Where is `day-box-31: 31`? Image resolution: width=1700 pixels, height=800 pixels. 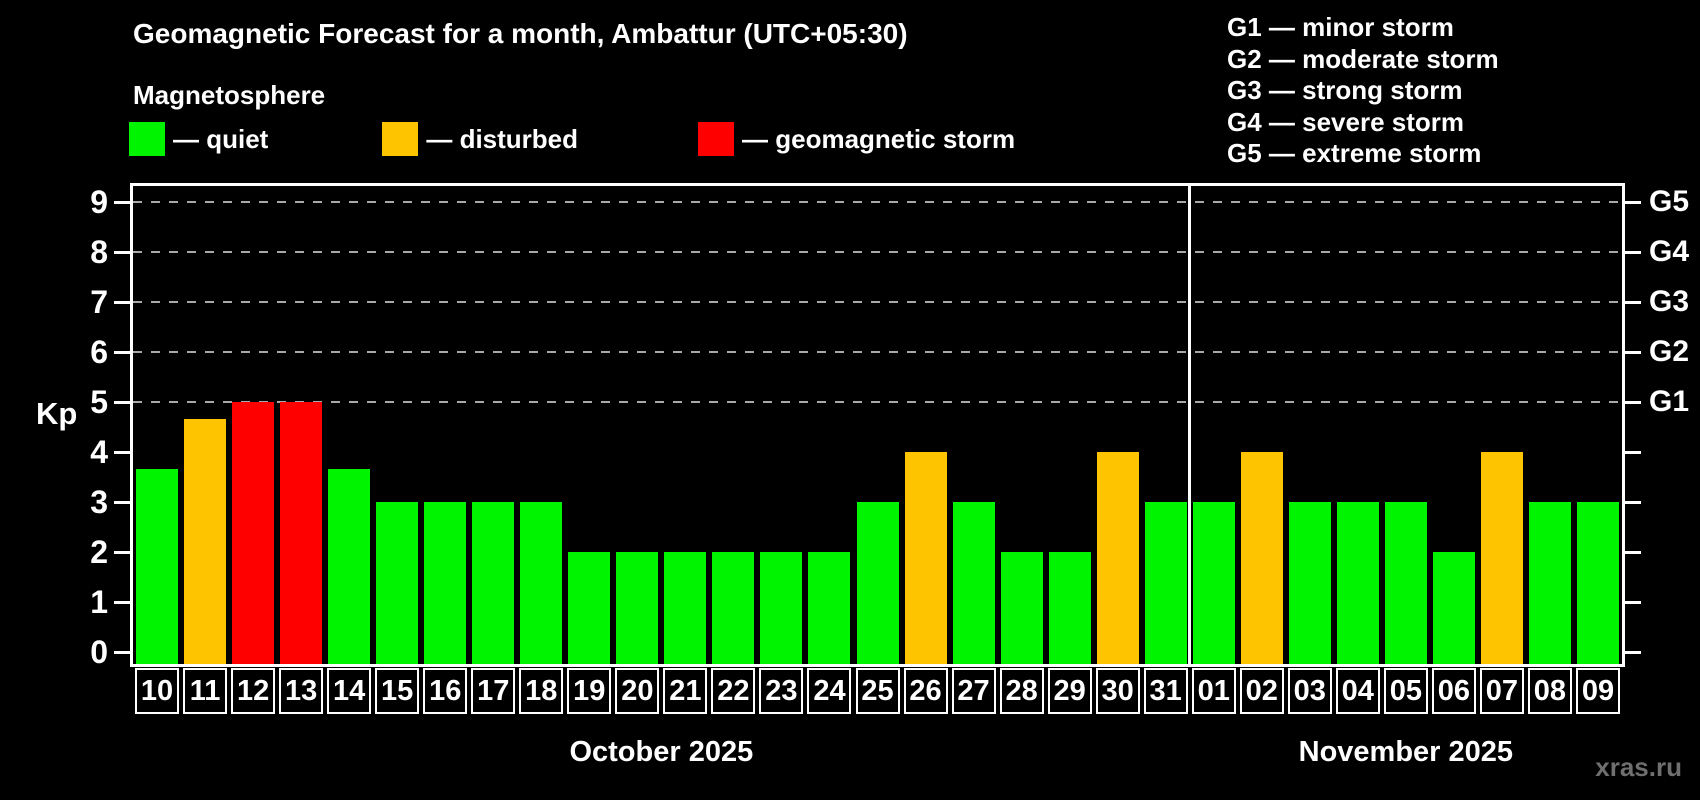
day-box-31: 31 is located at coordinates (1165, 691).